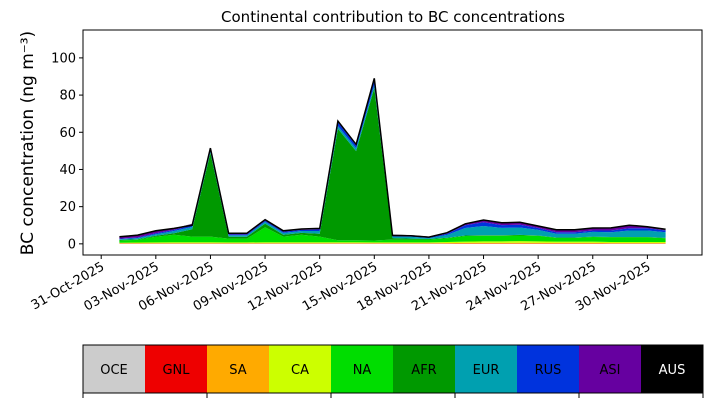  What do you see at coordinates (28, 143) in the screenshot?
I see `y-axis-label: BC concentration (ng m⁻³)` at bounding box center [28, 143].